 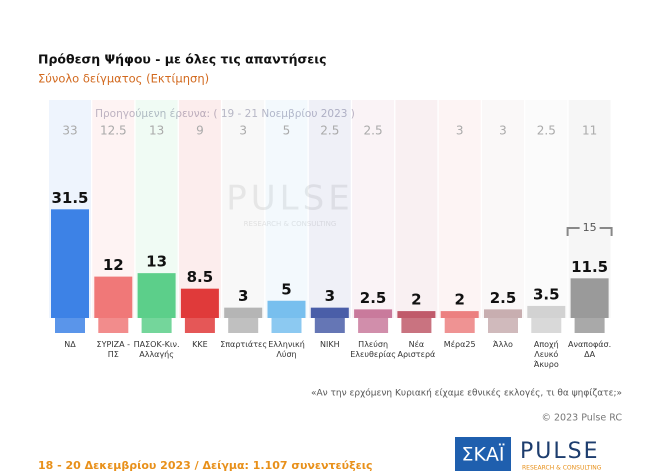 I want to click on value-label: 12, so click(x=113, y=265).